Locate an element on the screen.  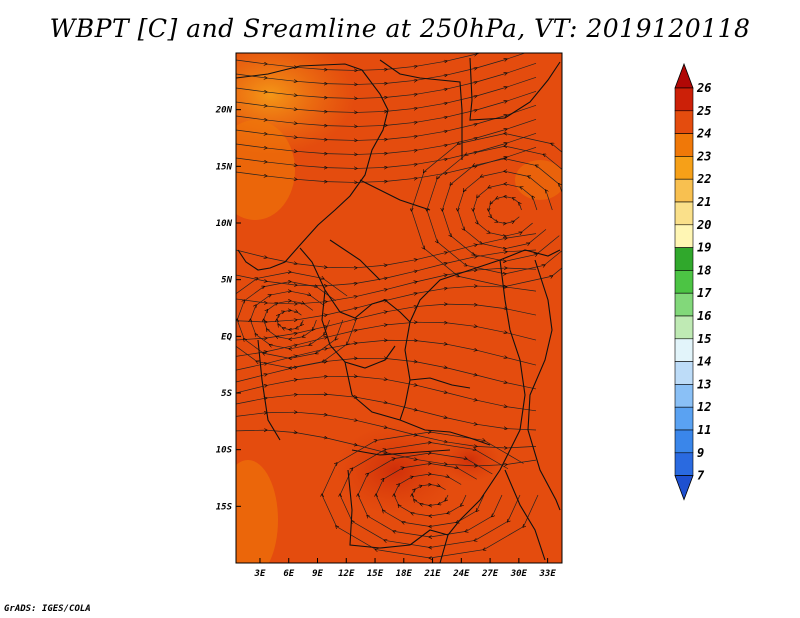
x-tick-label: 3E is located at coordinates (260, 574).